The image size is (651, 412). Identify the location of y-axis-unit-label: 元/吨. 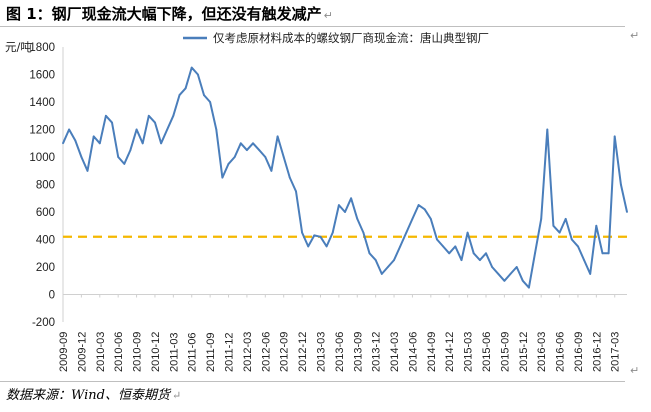
(18, 47).